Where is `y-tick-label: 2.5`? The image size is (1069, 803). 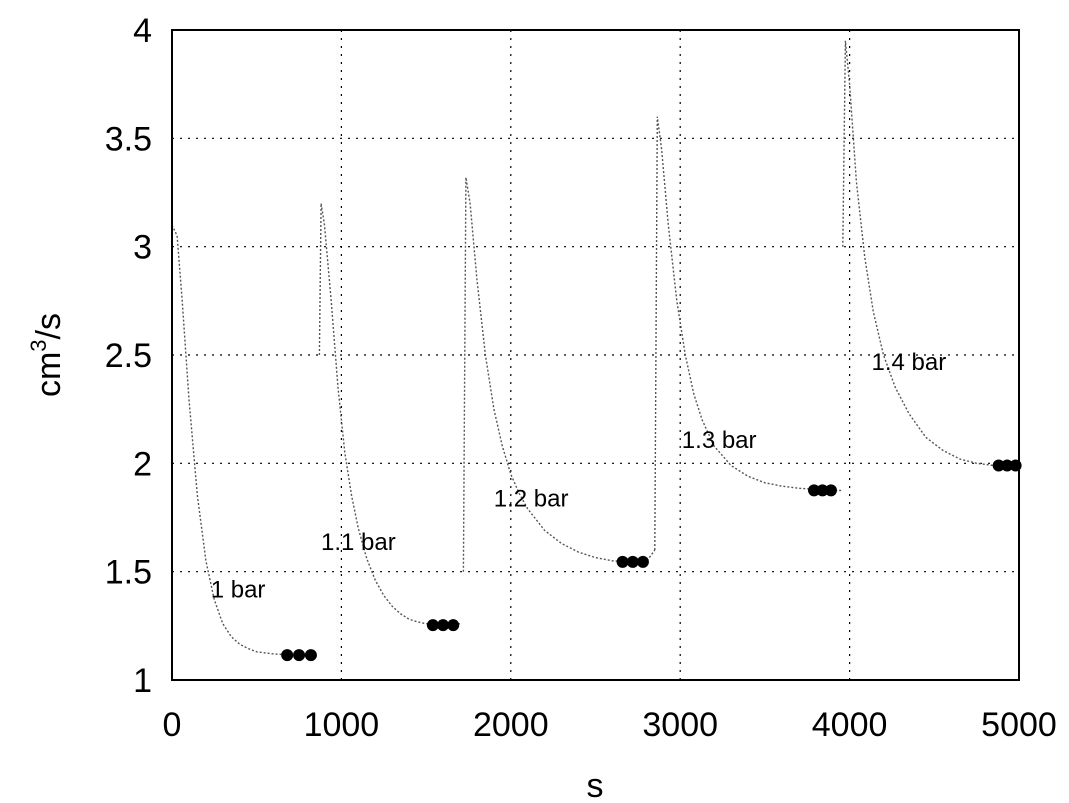 y-tick-label: 2.5 is located at coordinates (128, 356).